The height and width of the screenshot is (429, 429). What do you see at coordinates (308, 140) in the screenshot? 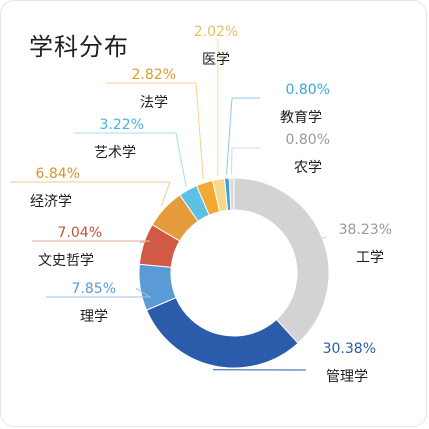
I see `value-label-9: 0.80%` at bounding box center [308, 140].